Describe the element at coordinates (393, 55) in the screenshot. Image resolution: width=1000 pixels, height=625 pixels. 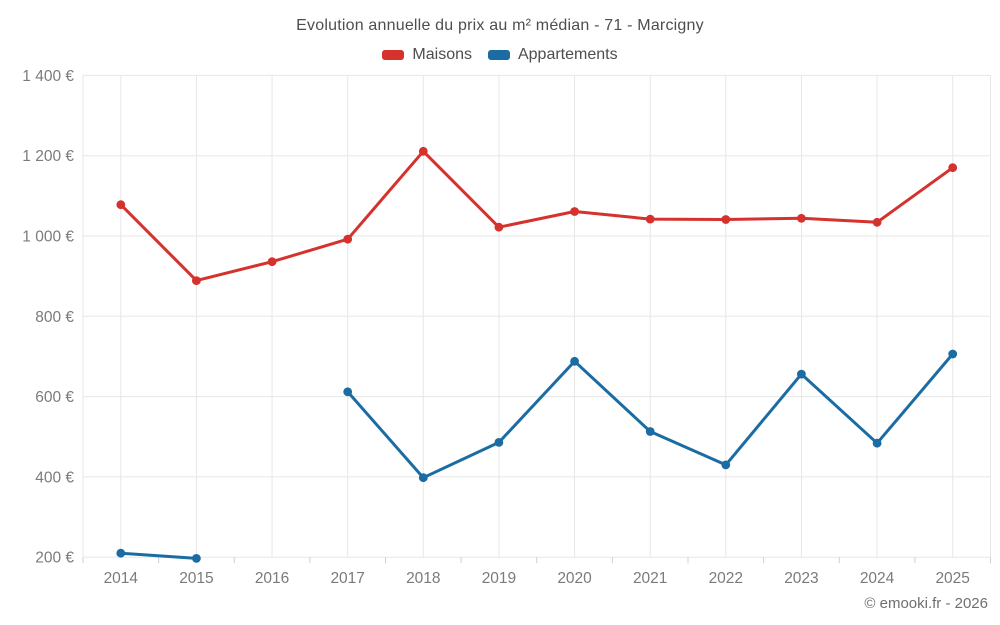
I see `legend-swatch-maisons-icon` at that location.